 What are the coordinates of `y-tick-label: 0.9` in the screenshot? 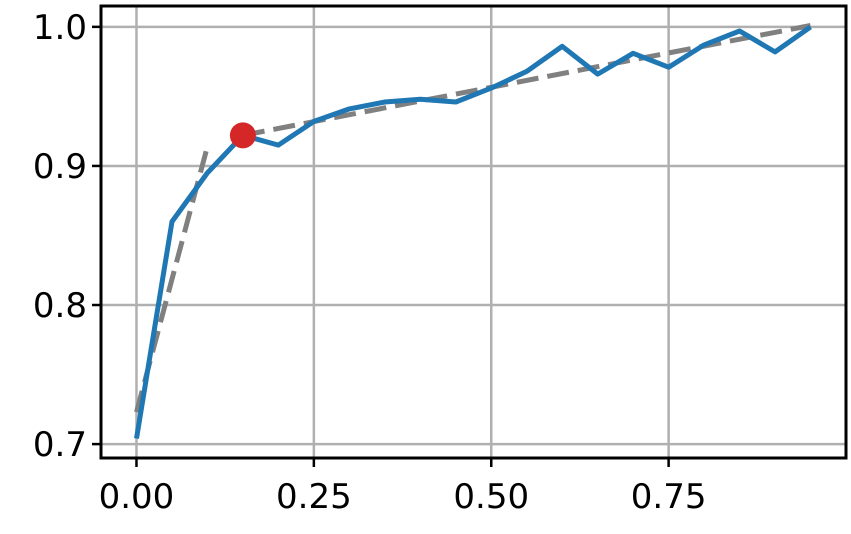 It's located at (60, 167).